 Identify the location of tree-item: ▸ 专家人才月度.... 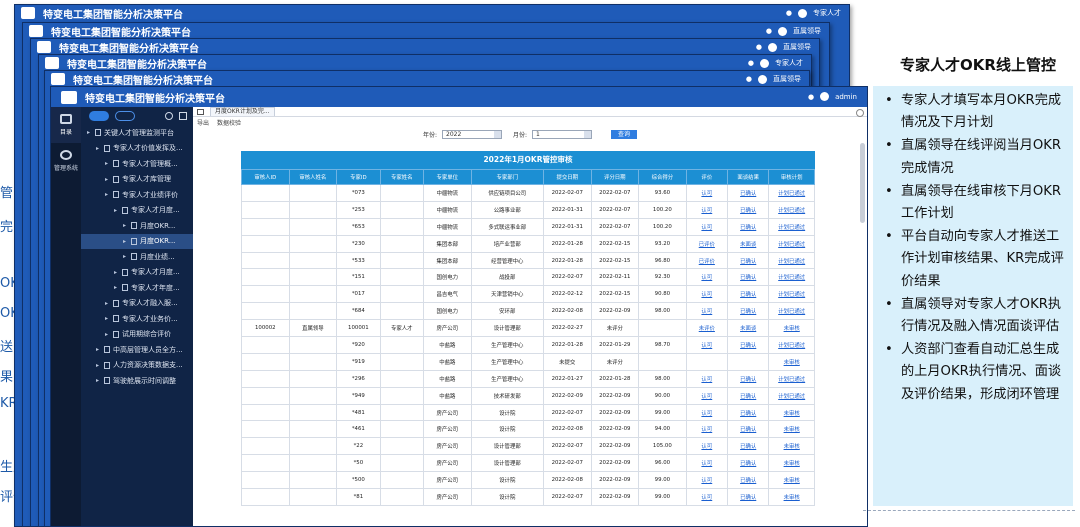
(137, 211).